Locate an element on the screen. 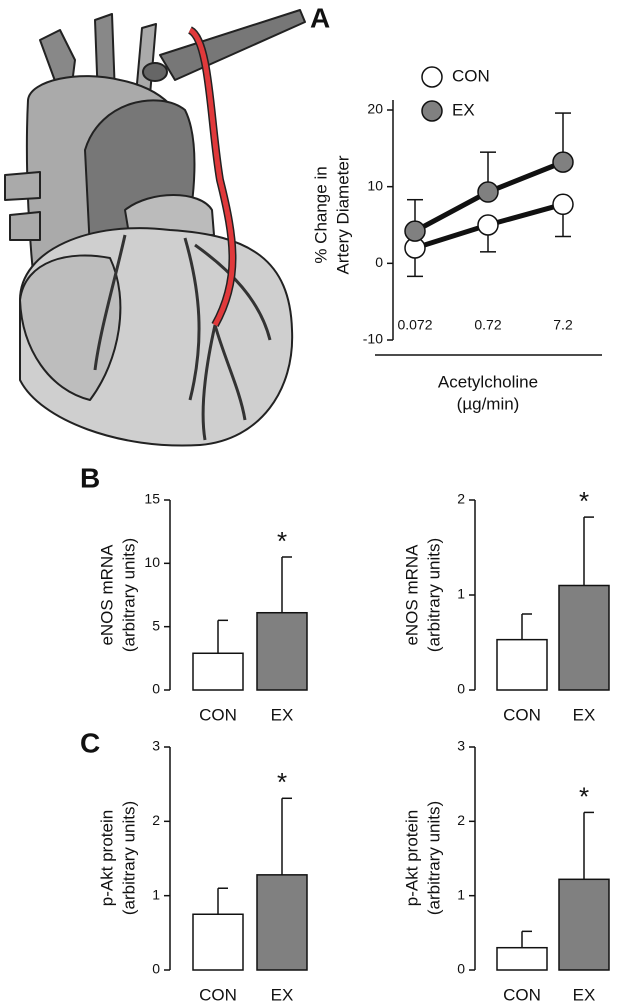 The width and height of the screenshot is (633, 1002). y-axis-label: % Change in is located at coordinates (320, 214).